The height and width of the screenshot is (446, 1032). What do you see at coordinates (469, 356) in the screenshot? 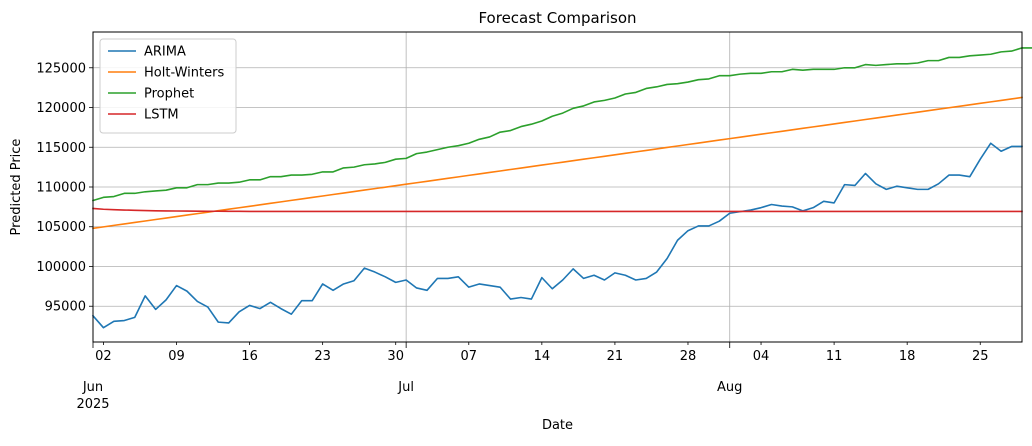
I see `x-tick-label: 07` at bounding box center [469, 356].